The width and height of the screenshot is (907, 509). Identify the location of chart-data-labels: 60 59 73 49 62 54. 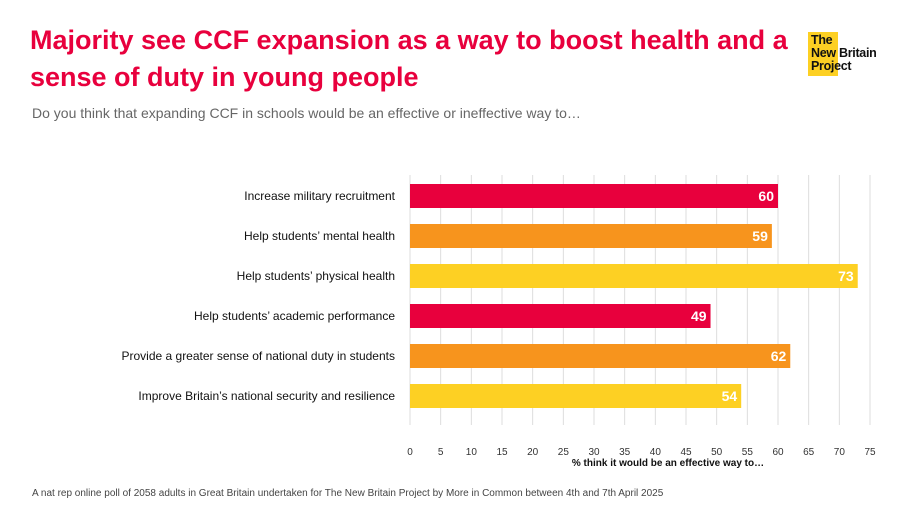
(772, 296).